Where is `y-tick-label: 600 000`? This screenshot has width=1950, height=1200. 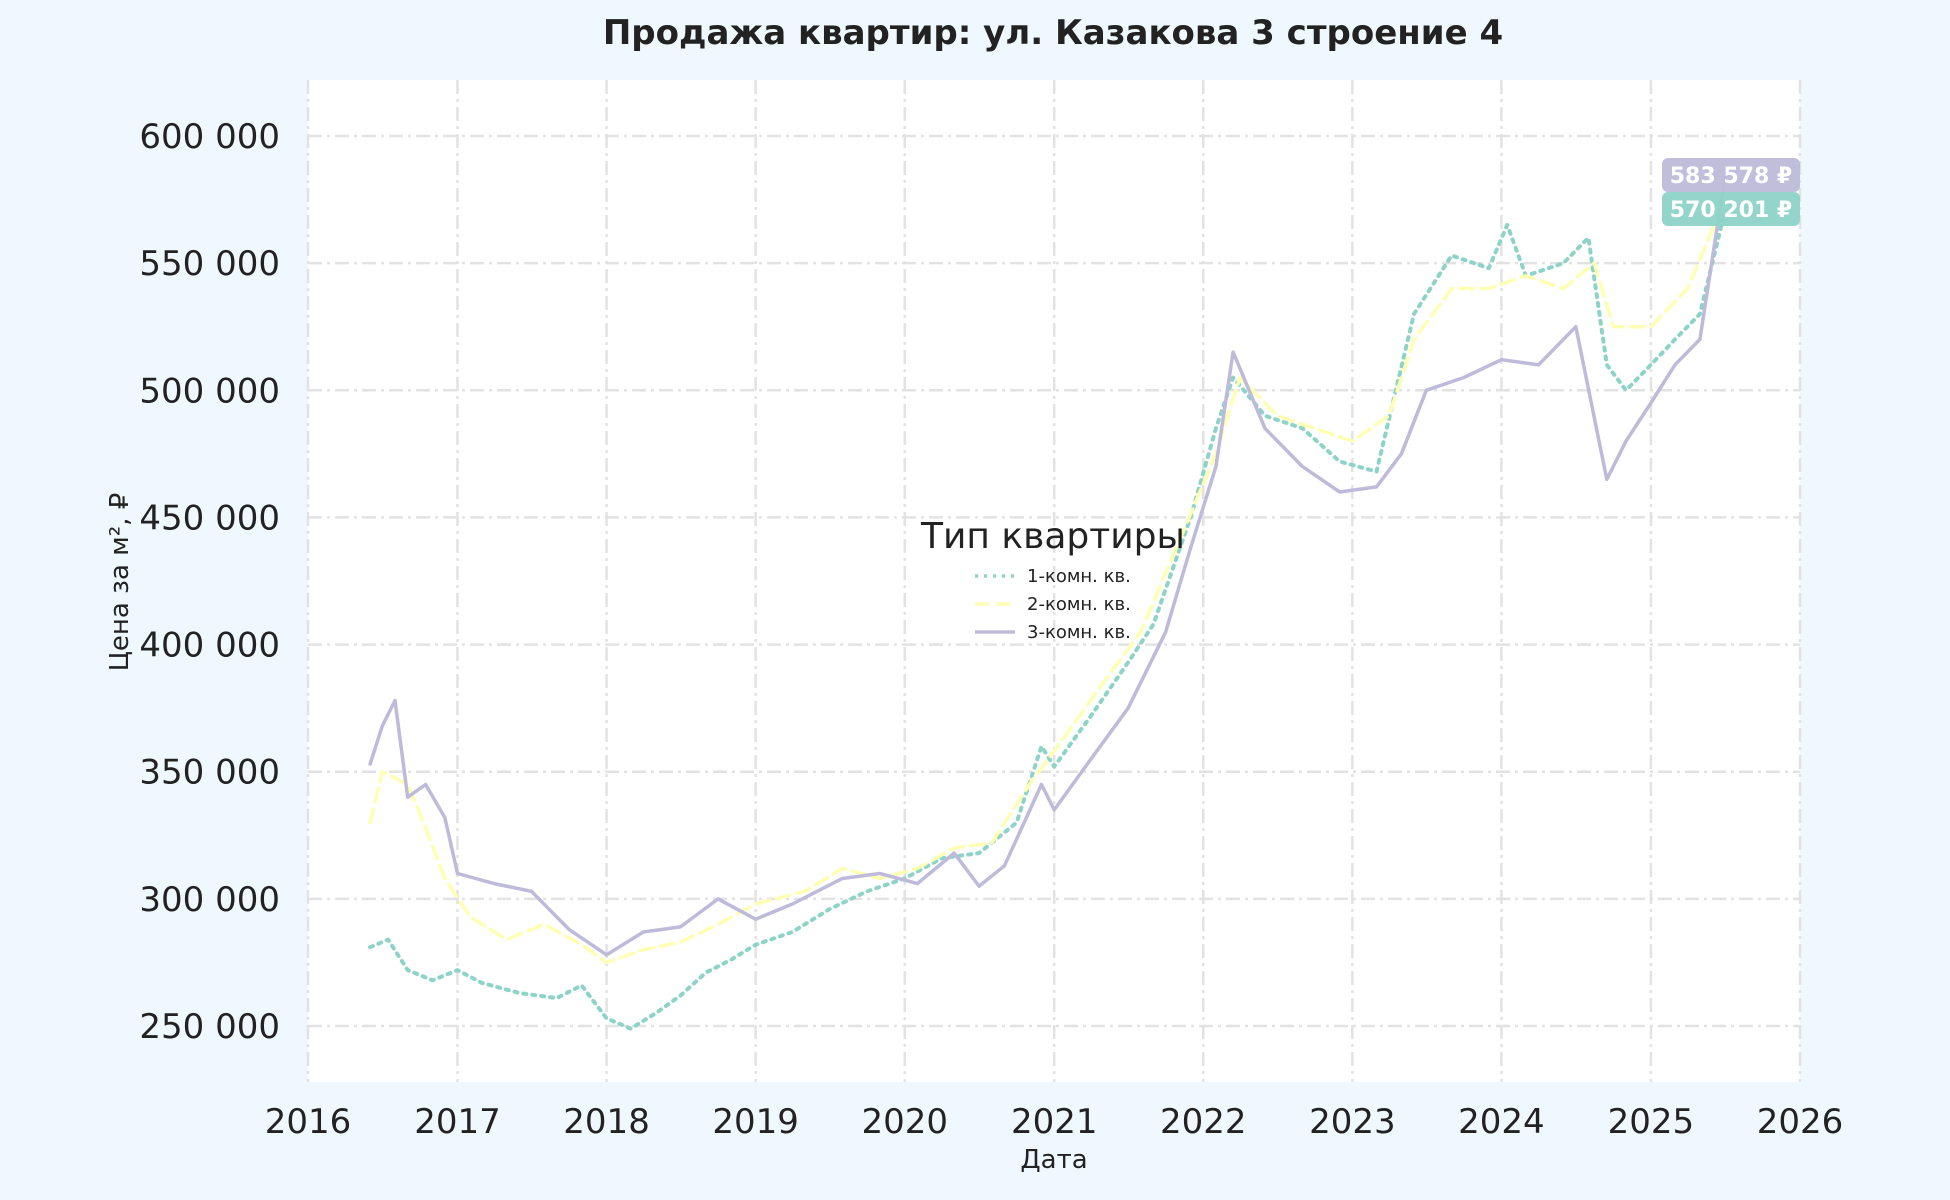
y-tick-label: 600 000 is located at coordinates (209, 137).